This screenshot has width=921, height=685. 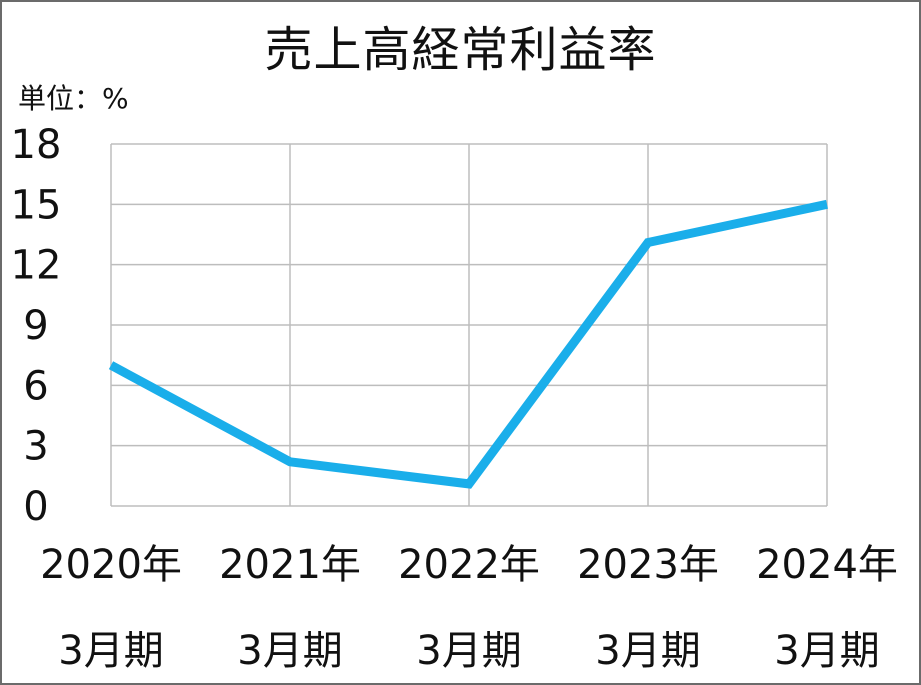 I want to click on y-tick-label: 6, so click(x=35, y=386).